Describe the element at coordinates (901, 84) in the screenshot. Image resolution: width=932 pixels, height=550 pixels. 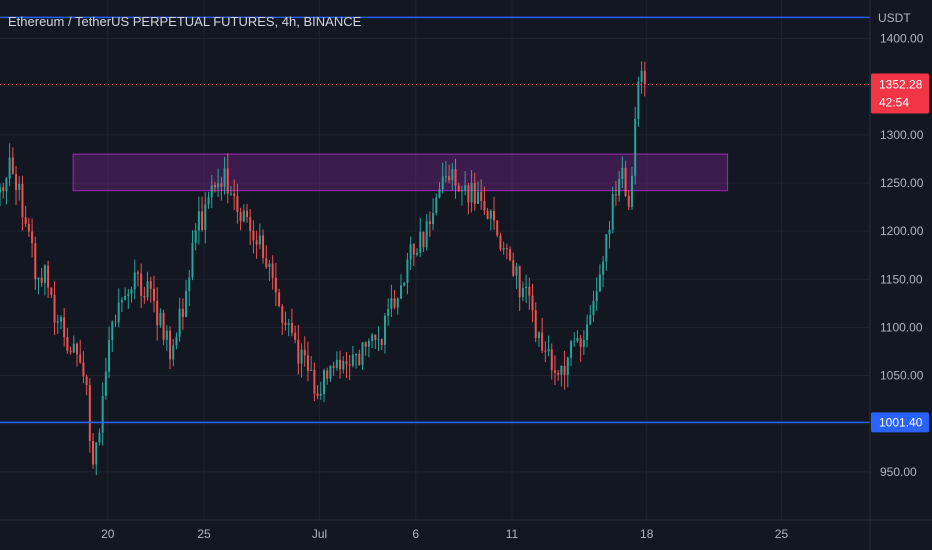
I see `current-price-label: 1352.28` at that location.